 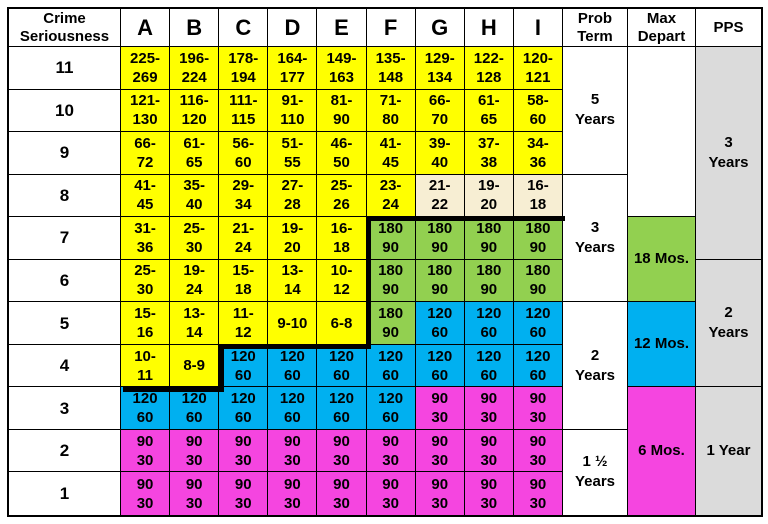 What do you see at coordinates (64, 451) in the screenshot?
I see `cell-line: 2` at bounding box center [64, 451].